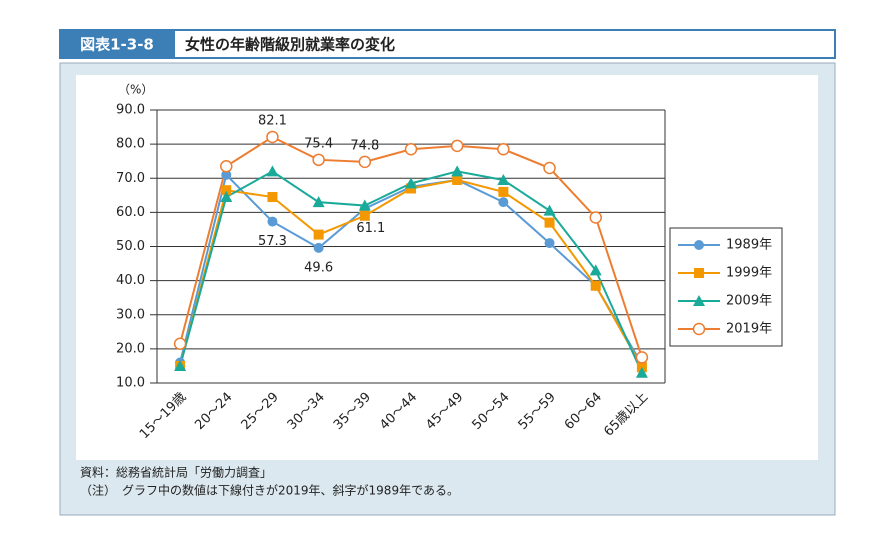 The height and width of the screenshot is (543, 870). What do you see at coordinates (130, 246) in the screenshot?
I see `y-tick-label: 50.0` at bounding box center [130, 246].